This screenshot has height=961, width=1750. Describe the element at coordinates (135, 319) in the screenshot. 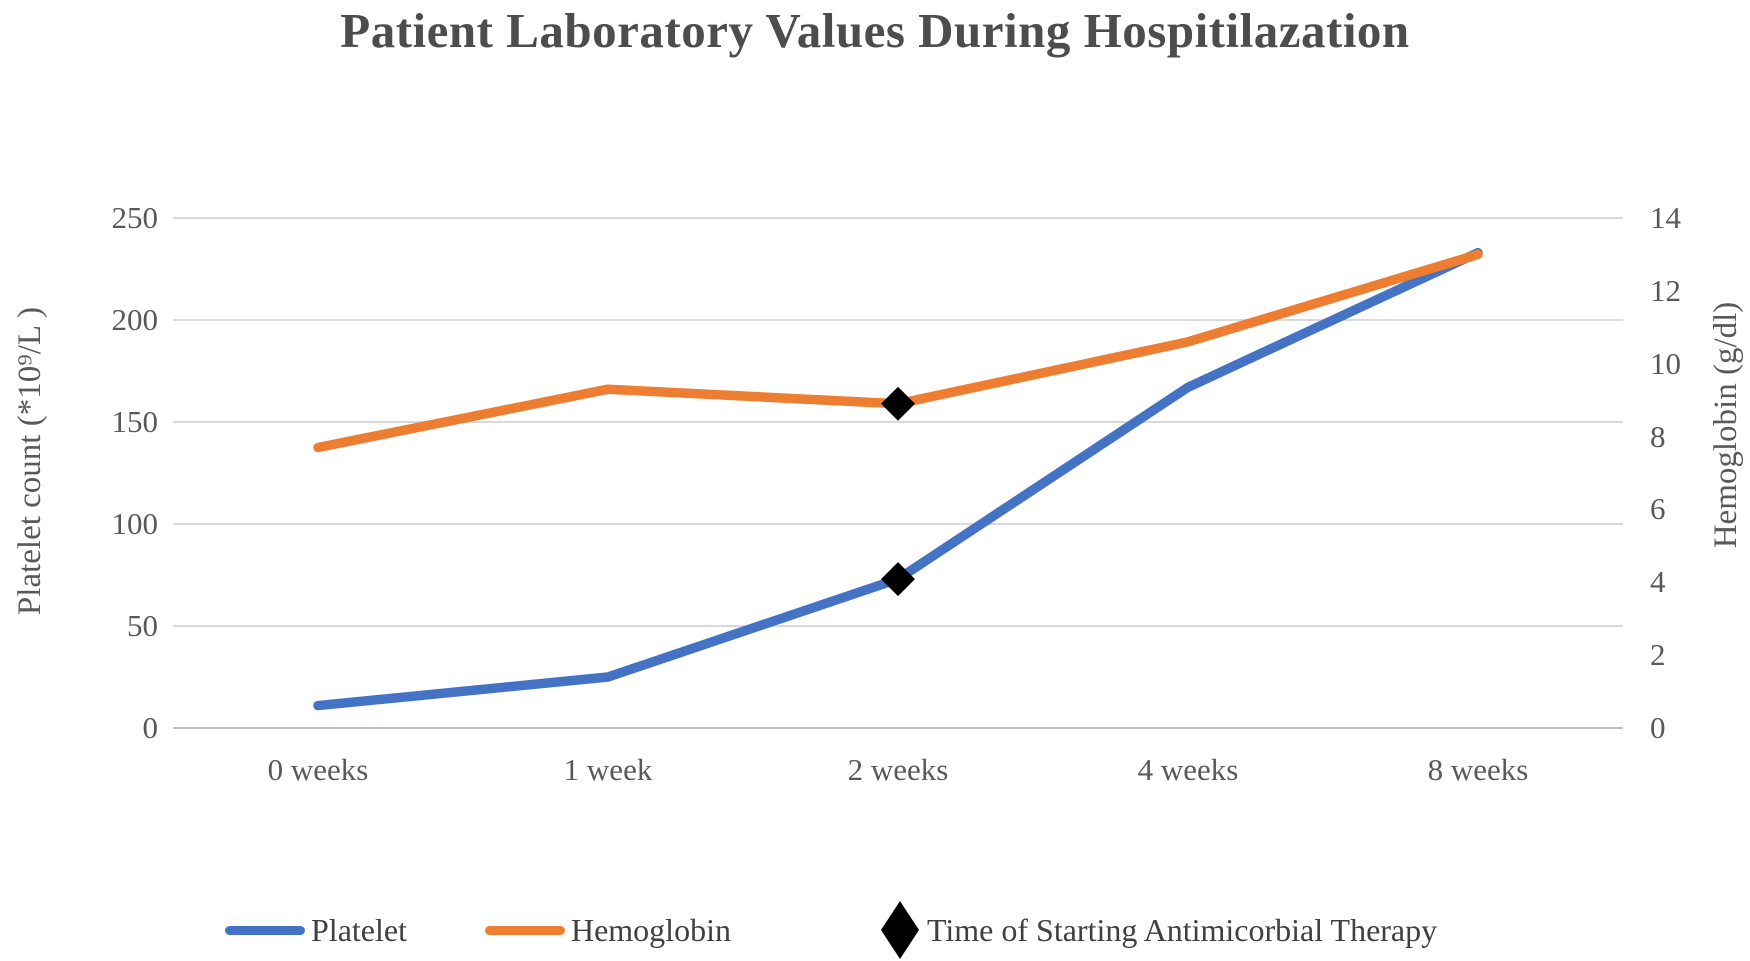

I see `left-axis-tick-label: 200` at that location.